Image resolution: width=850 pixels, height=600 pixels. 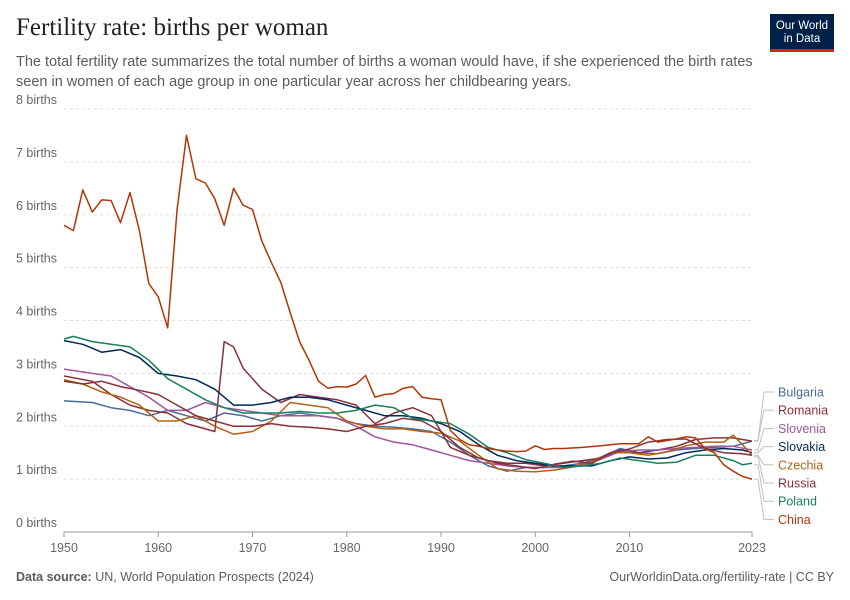 I want to click on y-tick-label: 2 births, so click(x=36, y=417).